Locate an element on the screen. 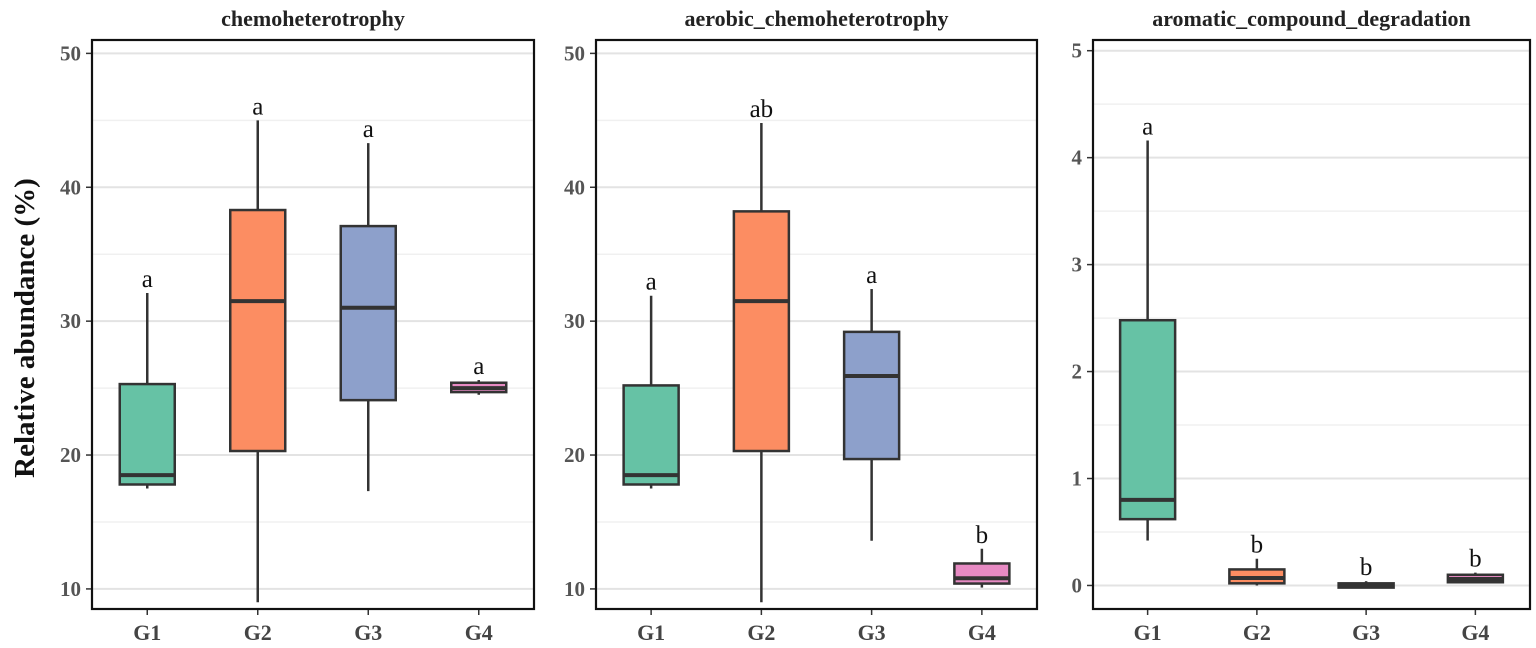 The image size is (1536, 648). box-G2: a is located at coordinates (258, 348).